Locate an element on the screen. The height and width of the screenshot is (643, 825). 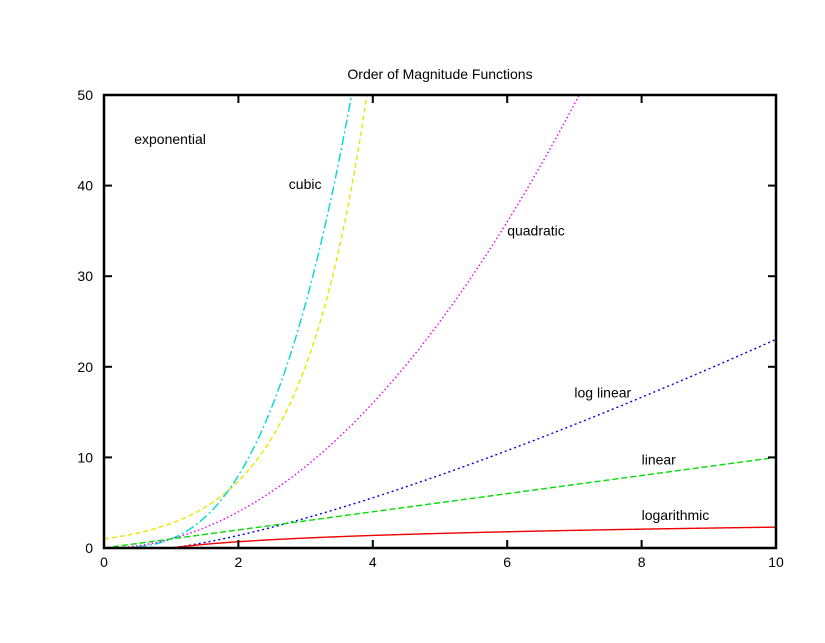
y-tick-label: 30 is located at coordinates (85, 276).